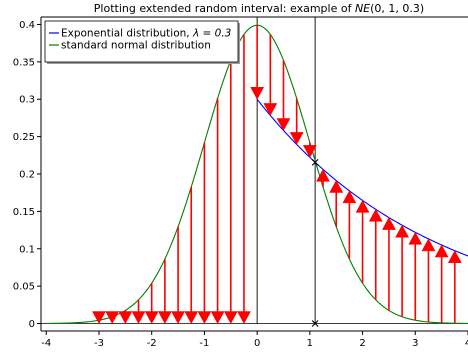 This screenshot has height=353, width=468. I want to click on x-tick-label: 1, so click(310, 343).